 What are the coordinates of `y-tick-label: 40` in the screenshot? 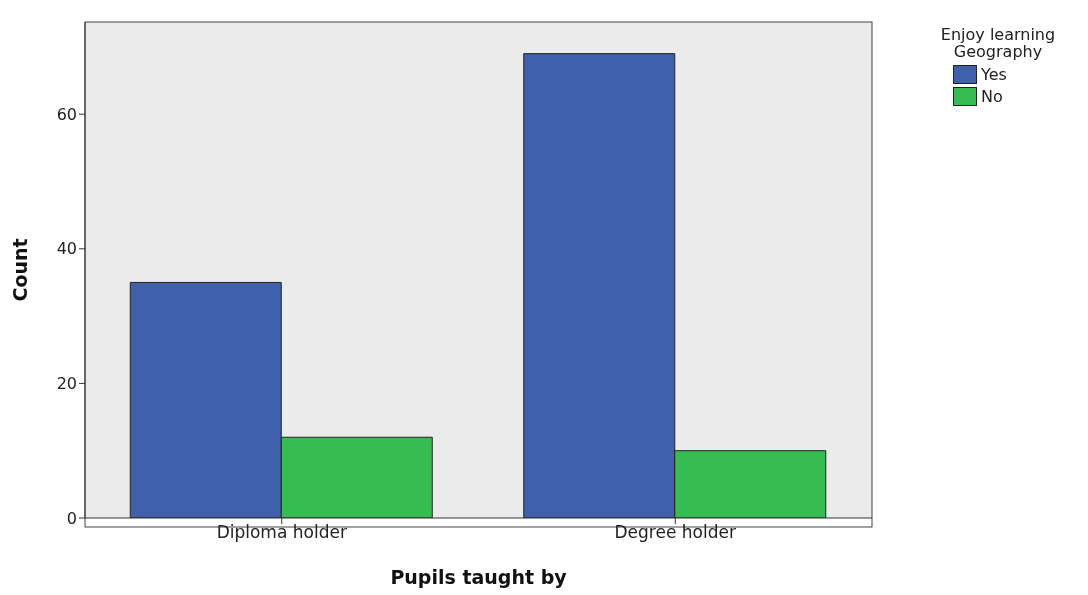 It's located at (66, 249).